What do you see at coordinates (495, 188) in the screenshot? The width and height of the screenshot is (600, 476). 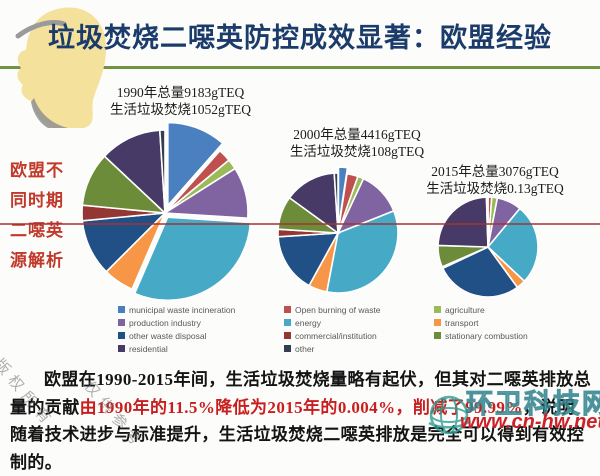 I see `pie-2015-label-line2: 生活垃圾焚烧0.13gTEQ` at bounding box center [495, 188].